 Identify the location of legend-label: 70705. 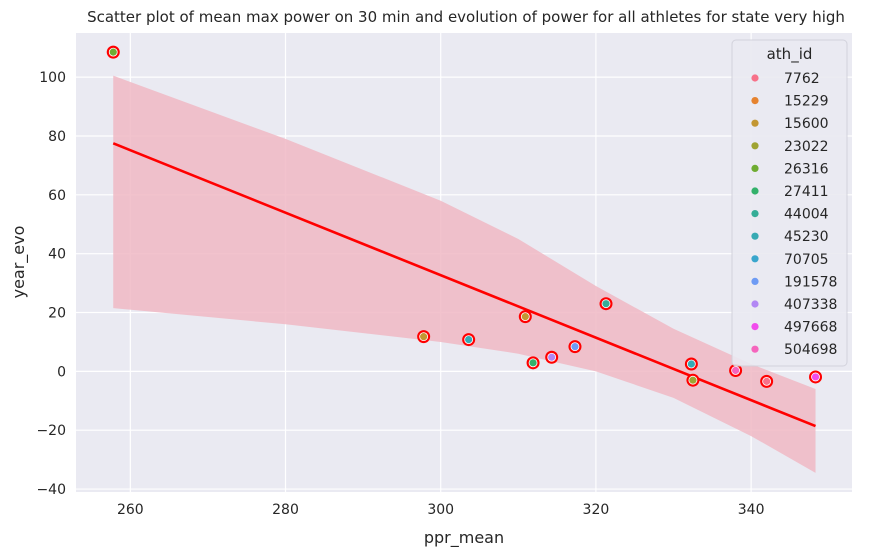
(806, 260).